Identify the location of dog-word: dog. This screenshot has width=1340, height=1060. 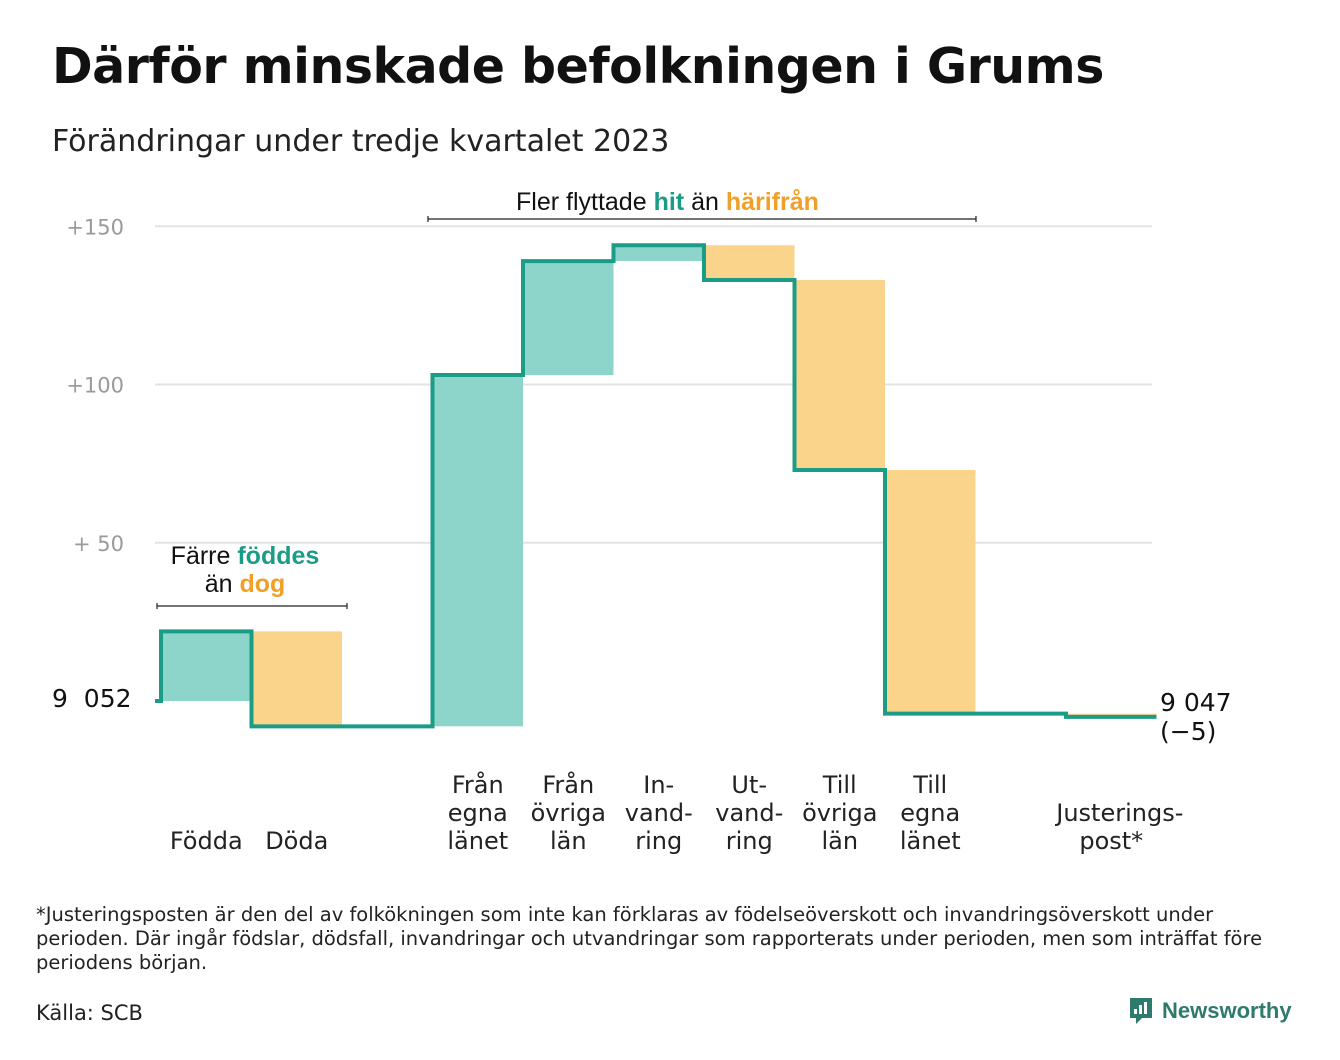
(262, 584).